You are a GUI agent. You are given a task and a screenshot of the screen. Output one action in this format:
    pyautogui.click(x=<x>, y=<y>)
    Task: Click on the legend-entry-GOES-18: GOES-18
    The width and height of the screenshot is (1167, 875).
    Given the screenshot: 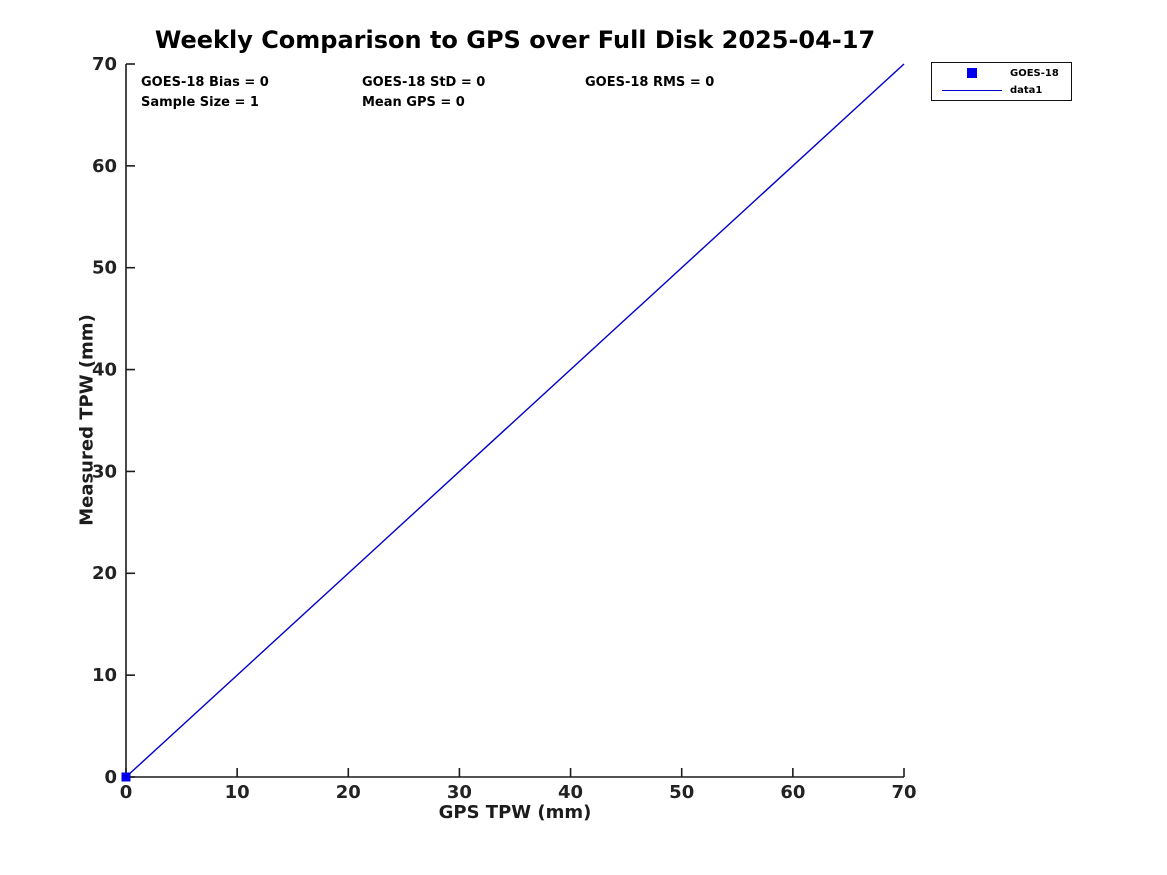 What is the action you would take?
    pyautogui.click(x=1001, y=73)
    